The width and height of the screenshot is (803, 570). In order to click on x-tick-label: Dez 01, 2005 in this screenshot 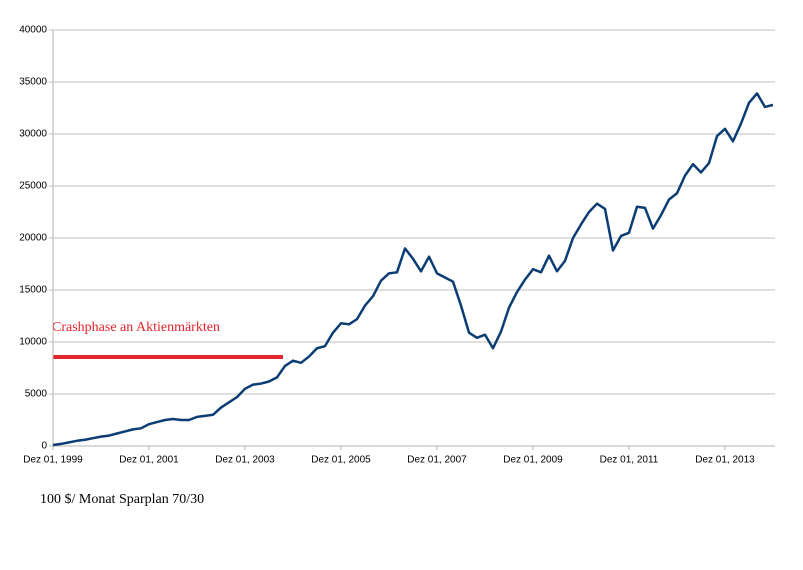, I will do `click(341, 460)`.